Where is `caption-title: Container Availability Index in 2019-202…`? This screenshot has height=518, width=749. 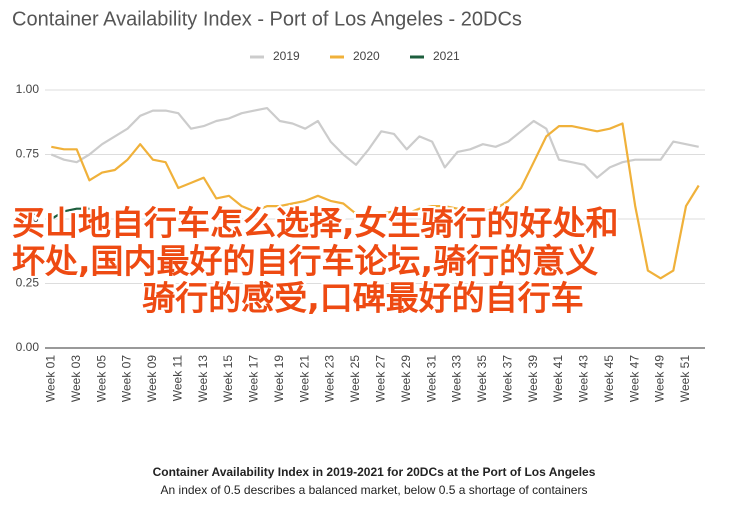
caption-title: Container Availability Index in 2019-202… is located at coordinates (374, 472).